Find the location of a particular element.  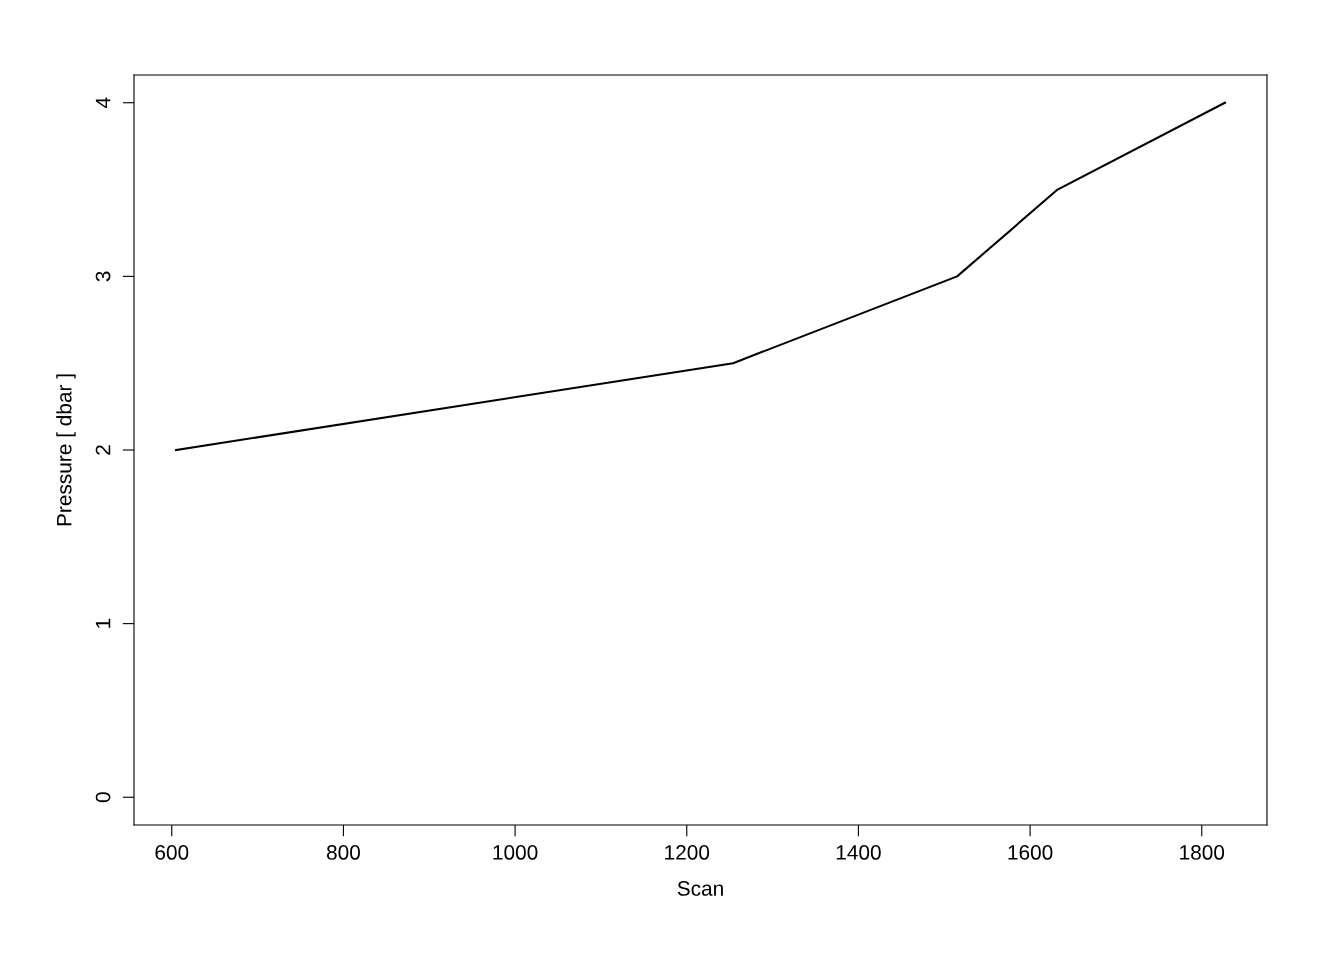

x-tick-label: 1000 is located at coordinates (515, 852).